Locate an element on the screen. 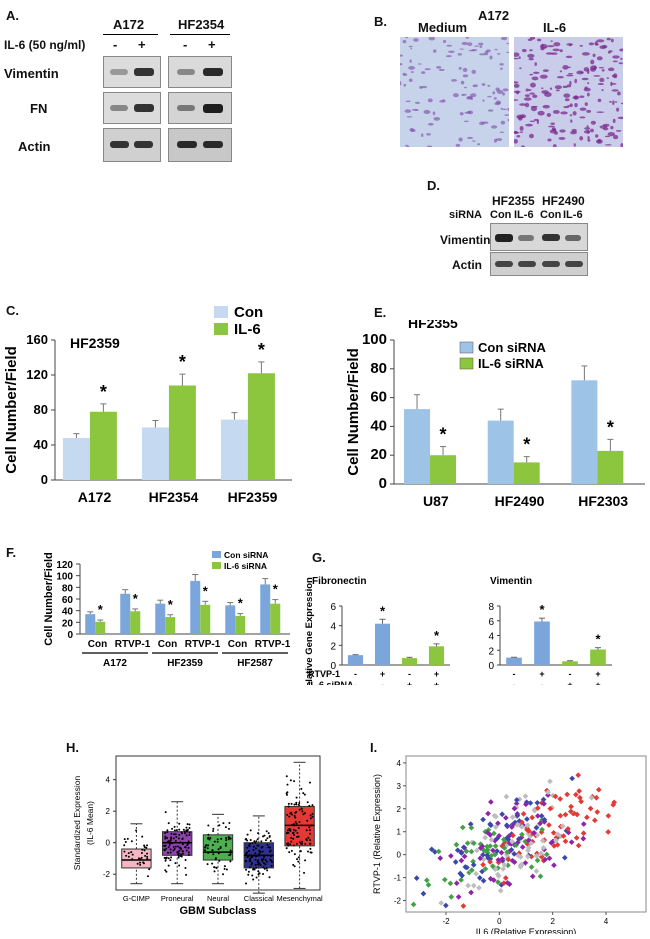  blot-d-cell-hf2355: HF2355 is located at coordinates (513, 201).